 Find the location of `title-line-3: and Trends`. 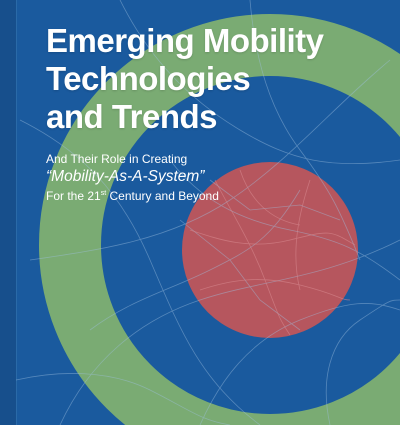

title-line-3: and Trends is located at coordinates (132, 116).